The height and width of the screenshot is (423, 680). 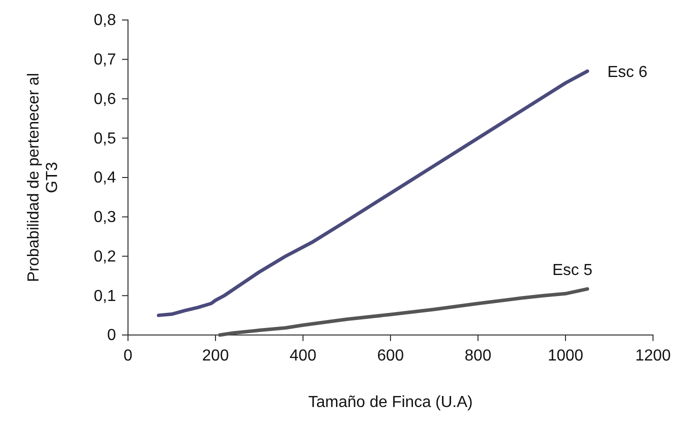 What do you see at coordinates (572, 270) in the screenshot?
I see `series-label: Esc 5` at bounding box center [572, 270].